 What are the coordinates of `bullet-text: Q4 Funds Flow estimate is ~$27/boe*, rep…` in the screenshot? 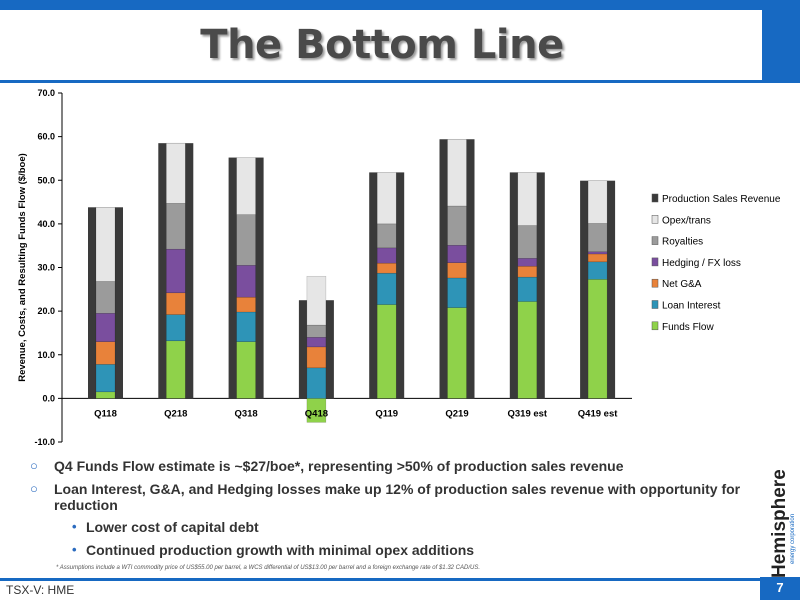 It's located at (339, 466).